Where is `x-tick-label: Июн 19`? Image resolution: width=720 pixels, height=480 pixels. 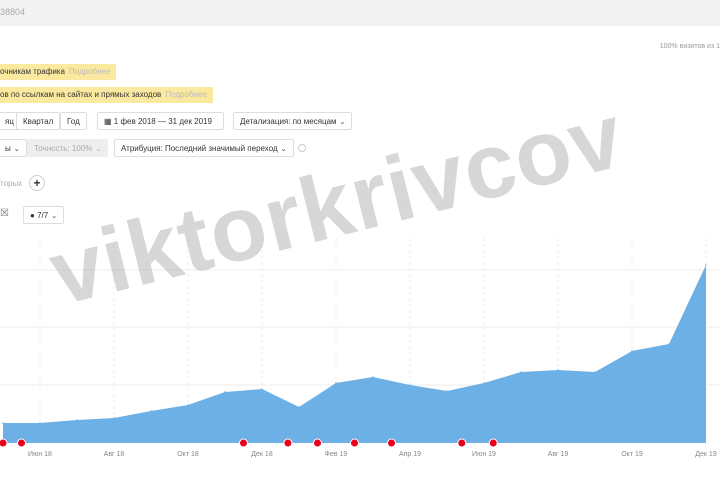 x-tick-label: Июн 19 is located at coordinates (484, 454).